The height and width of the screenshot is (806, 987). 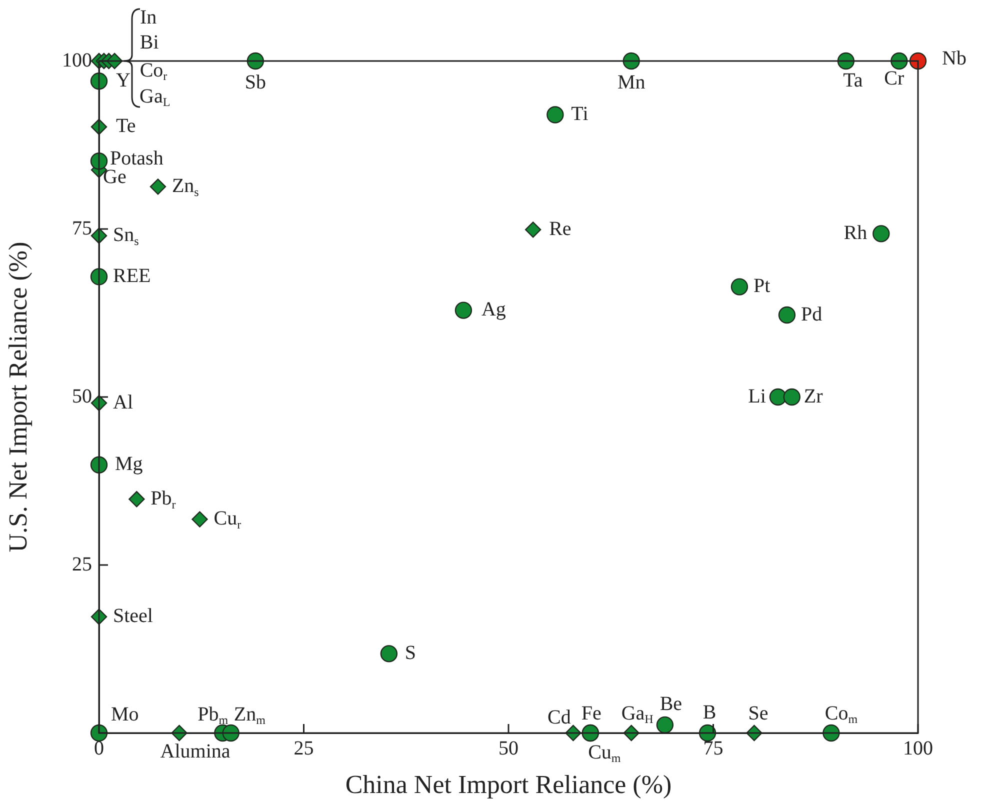 What do you see at coordinates (129, 464) in the screenshot?
I see `annotation: Mg` at bounding box center [129, 464].